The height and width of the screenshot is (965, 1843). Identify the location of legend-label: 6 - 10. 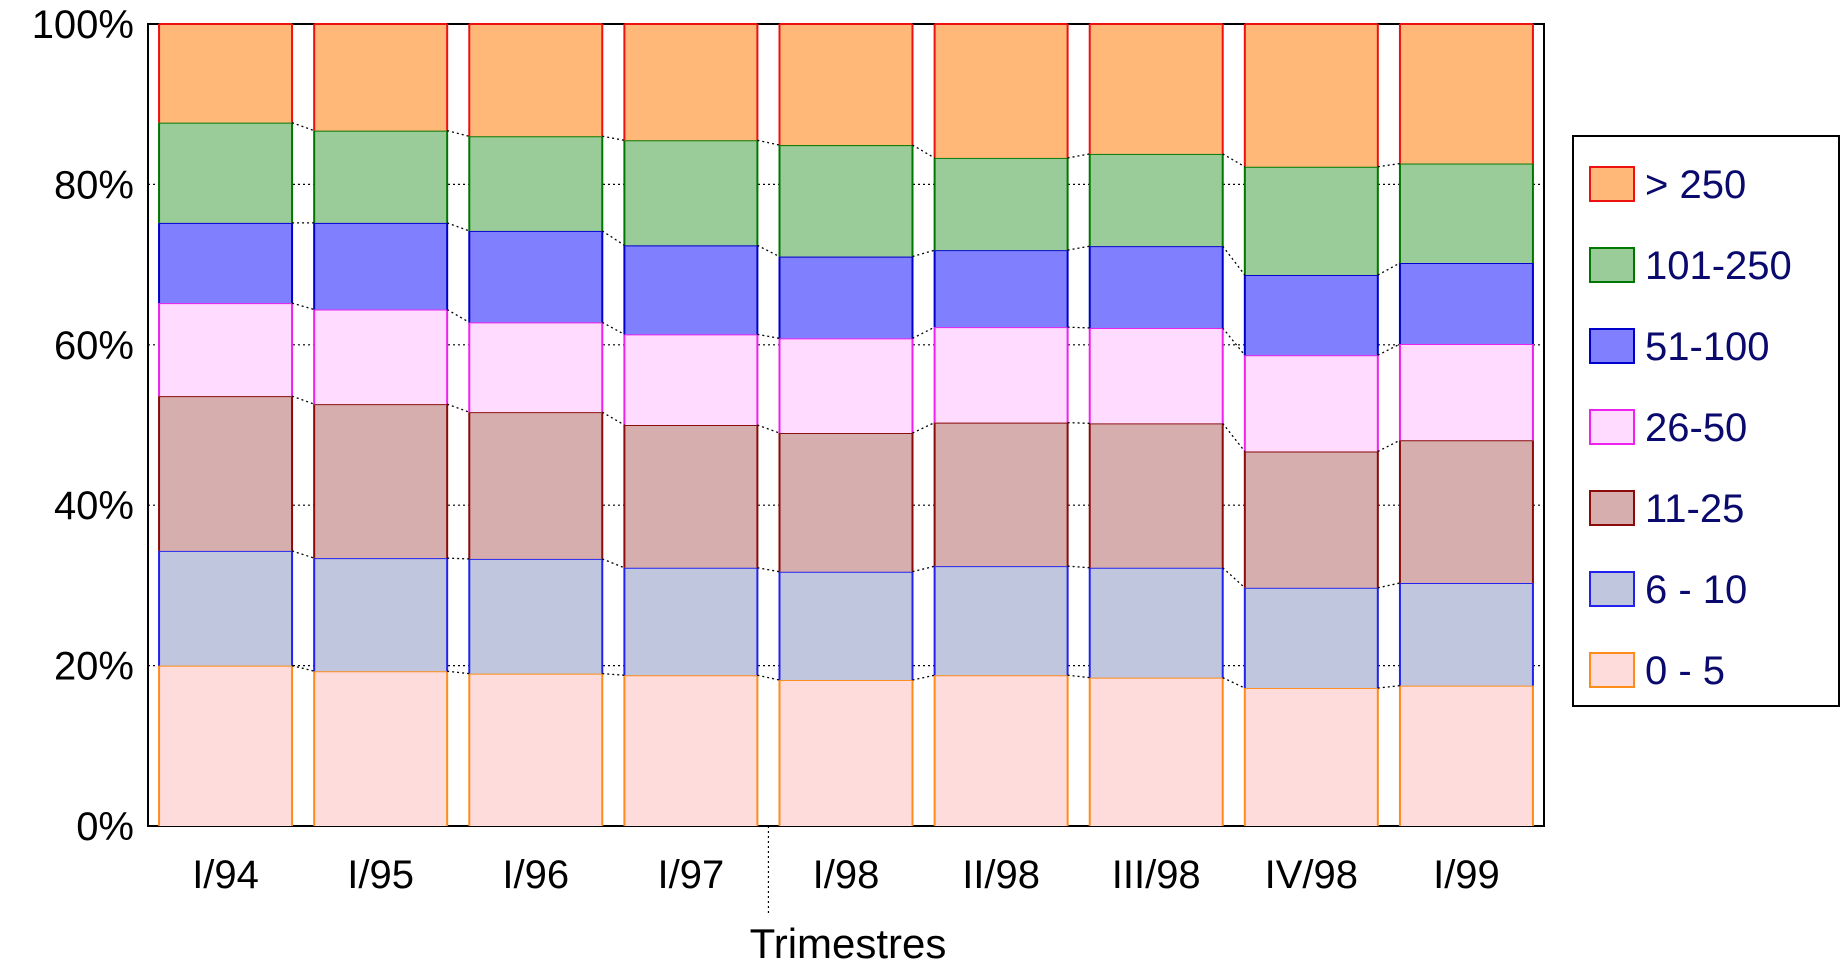
(1696, 590).